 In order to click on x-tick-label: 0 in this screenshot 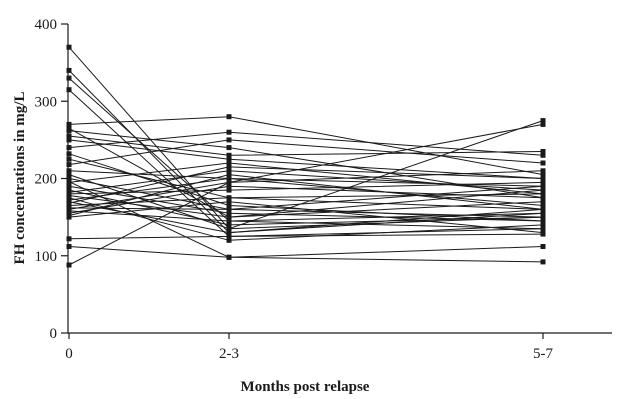, I will do `click(69, 354)`.